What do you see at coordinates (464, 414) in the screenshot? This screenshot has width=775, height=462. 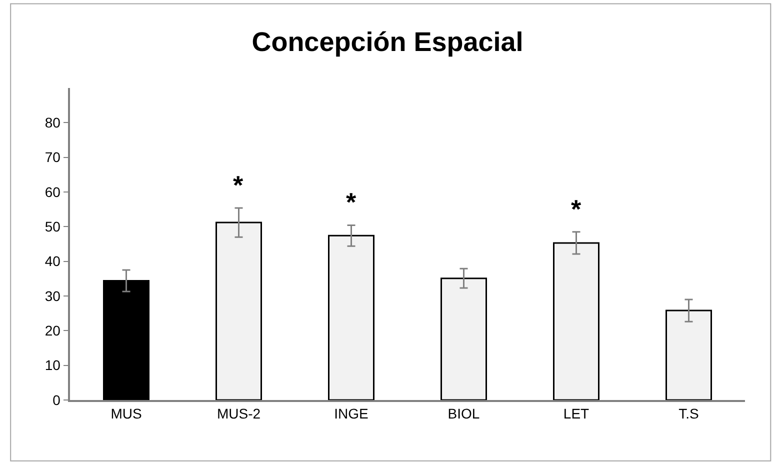 I see `x-tick-label: BIOL` at bounding box center [464, 414].